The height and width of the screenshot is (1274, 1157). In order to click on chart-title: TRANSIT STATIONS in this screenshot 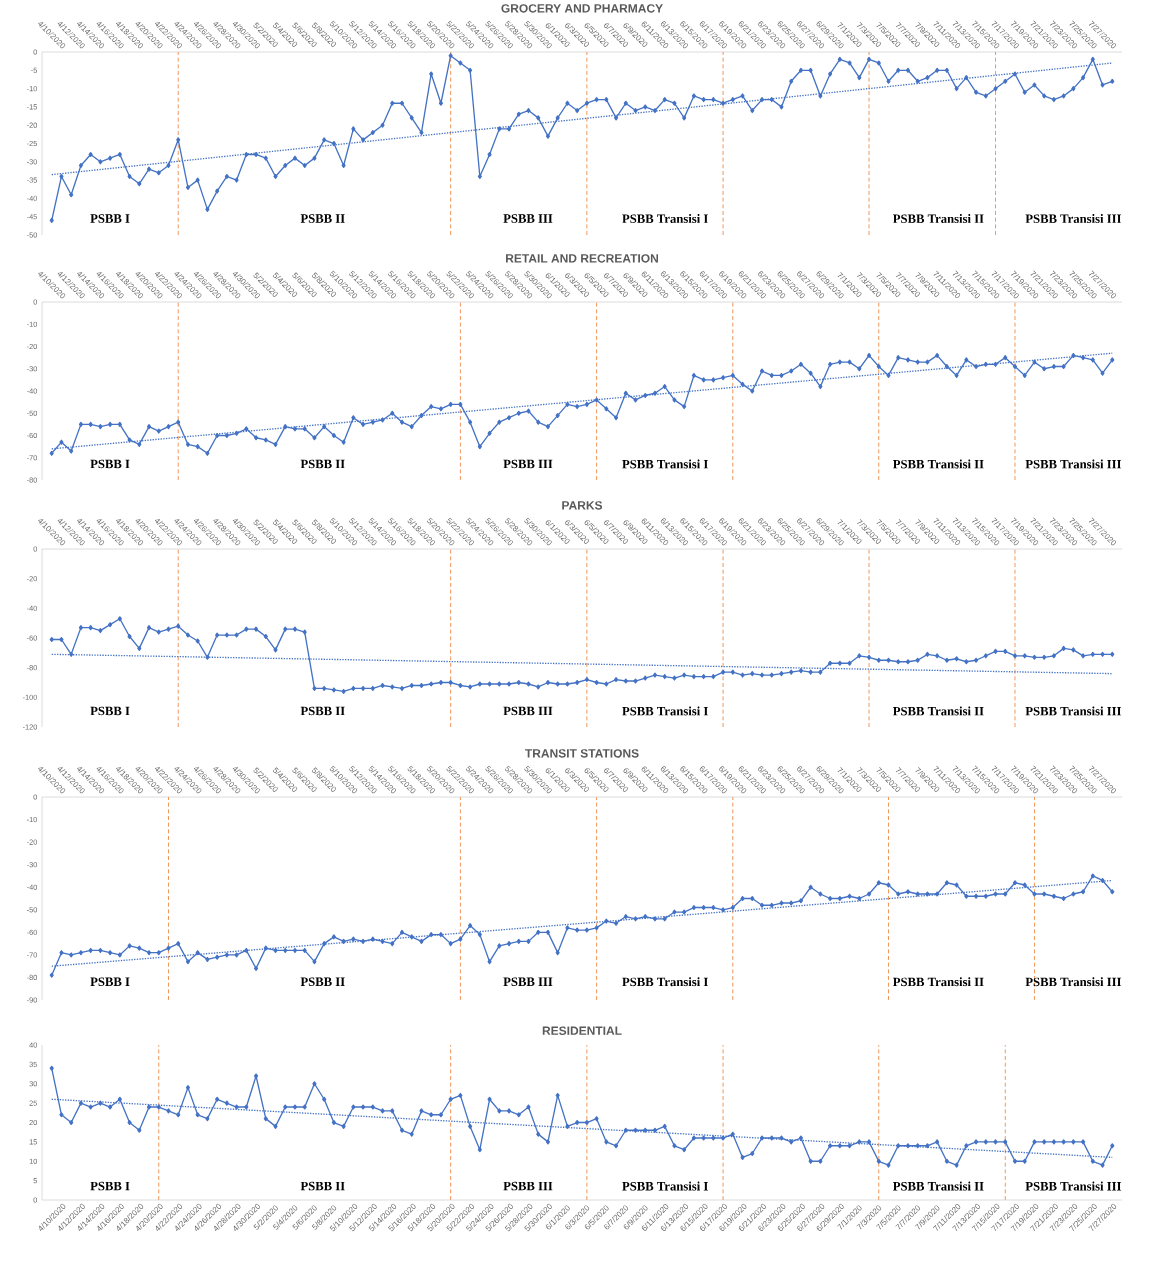, I will do `click(582, 753)`.